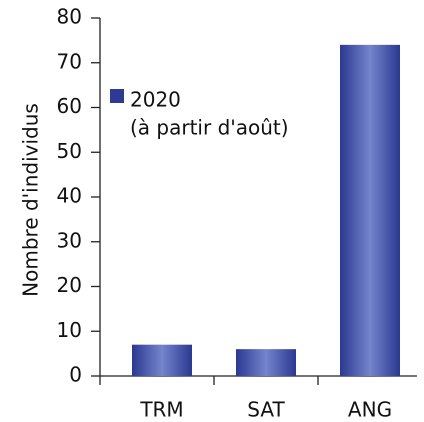 This screenshot has height=422, width=424. Describe the element at coordinates (69, 330) in the screenshot. I see `y-tick-label: 10` at that location.